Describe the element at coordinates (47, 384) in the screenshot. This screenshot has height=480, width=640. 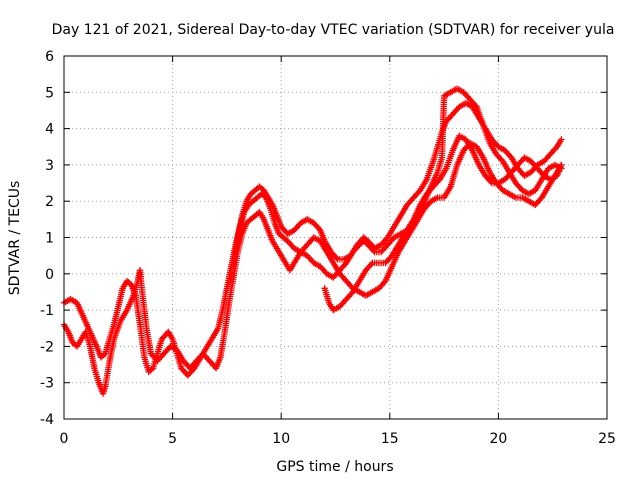
I see `y-tick-label: -3` at that location.